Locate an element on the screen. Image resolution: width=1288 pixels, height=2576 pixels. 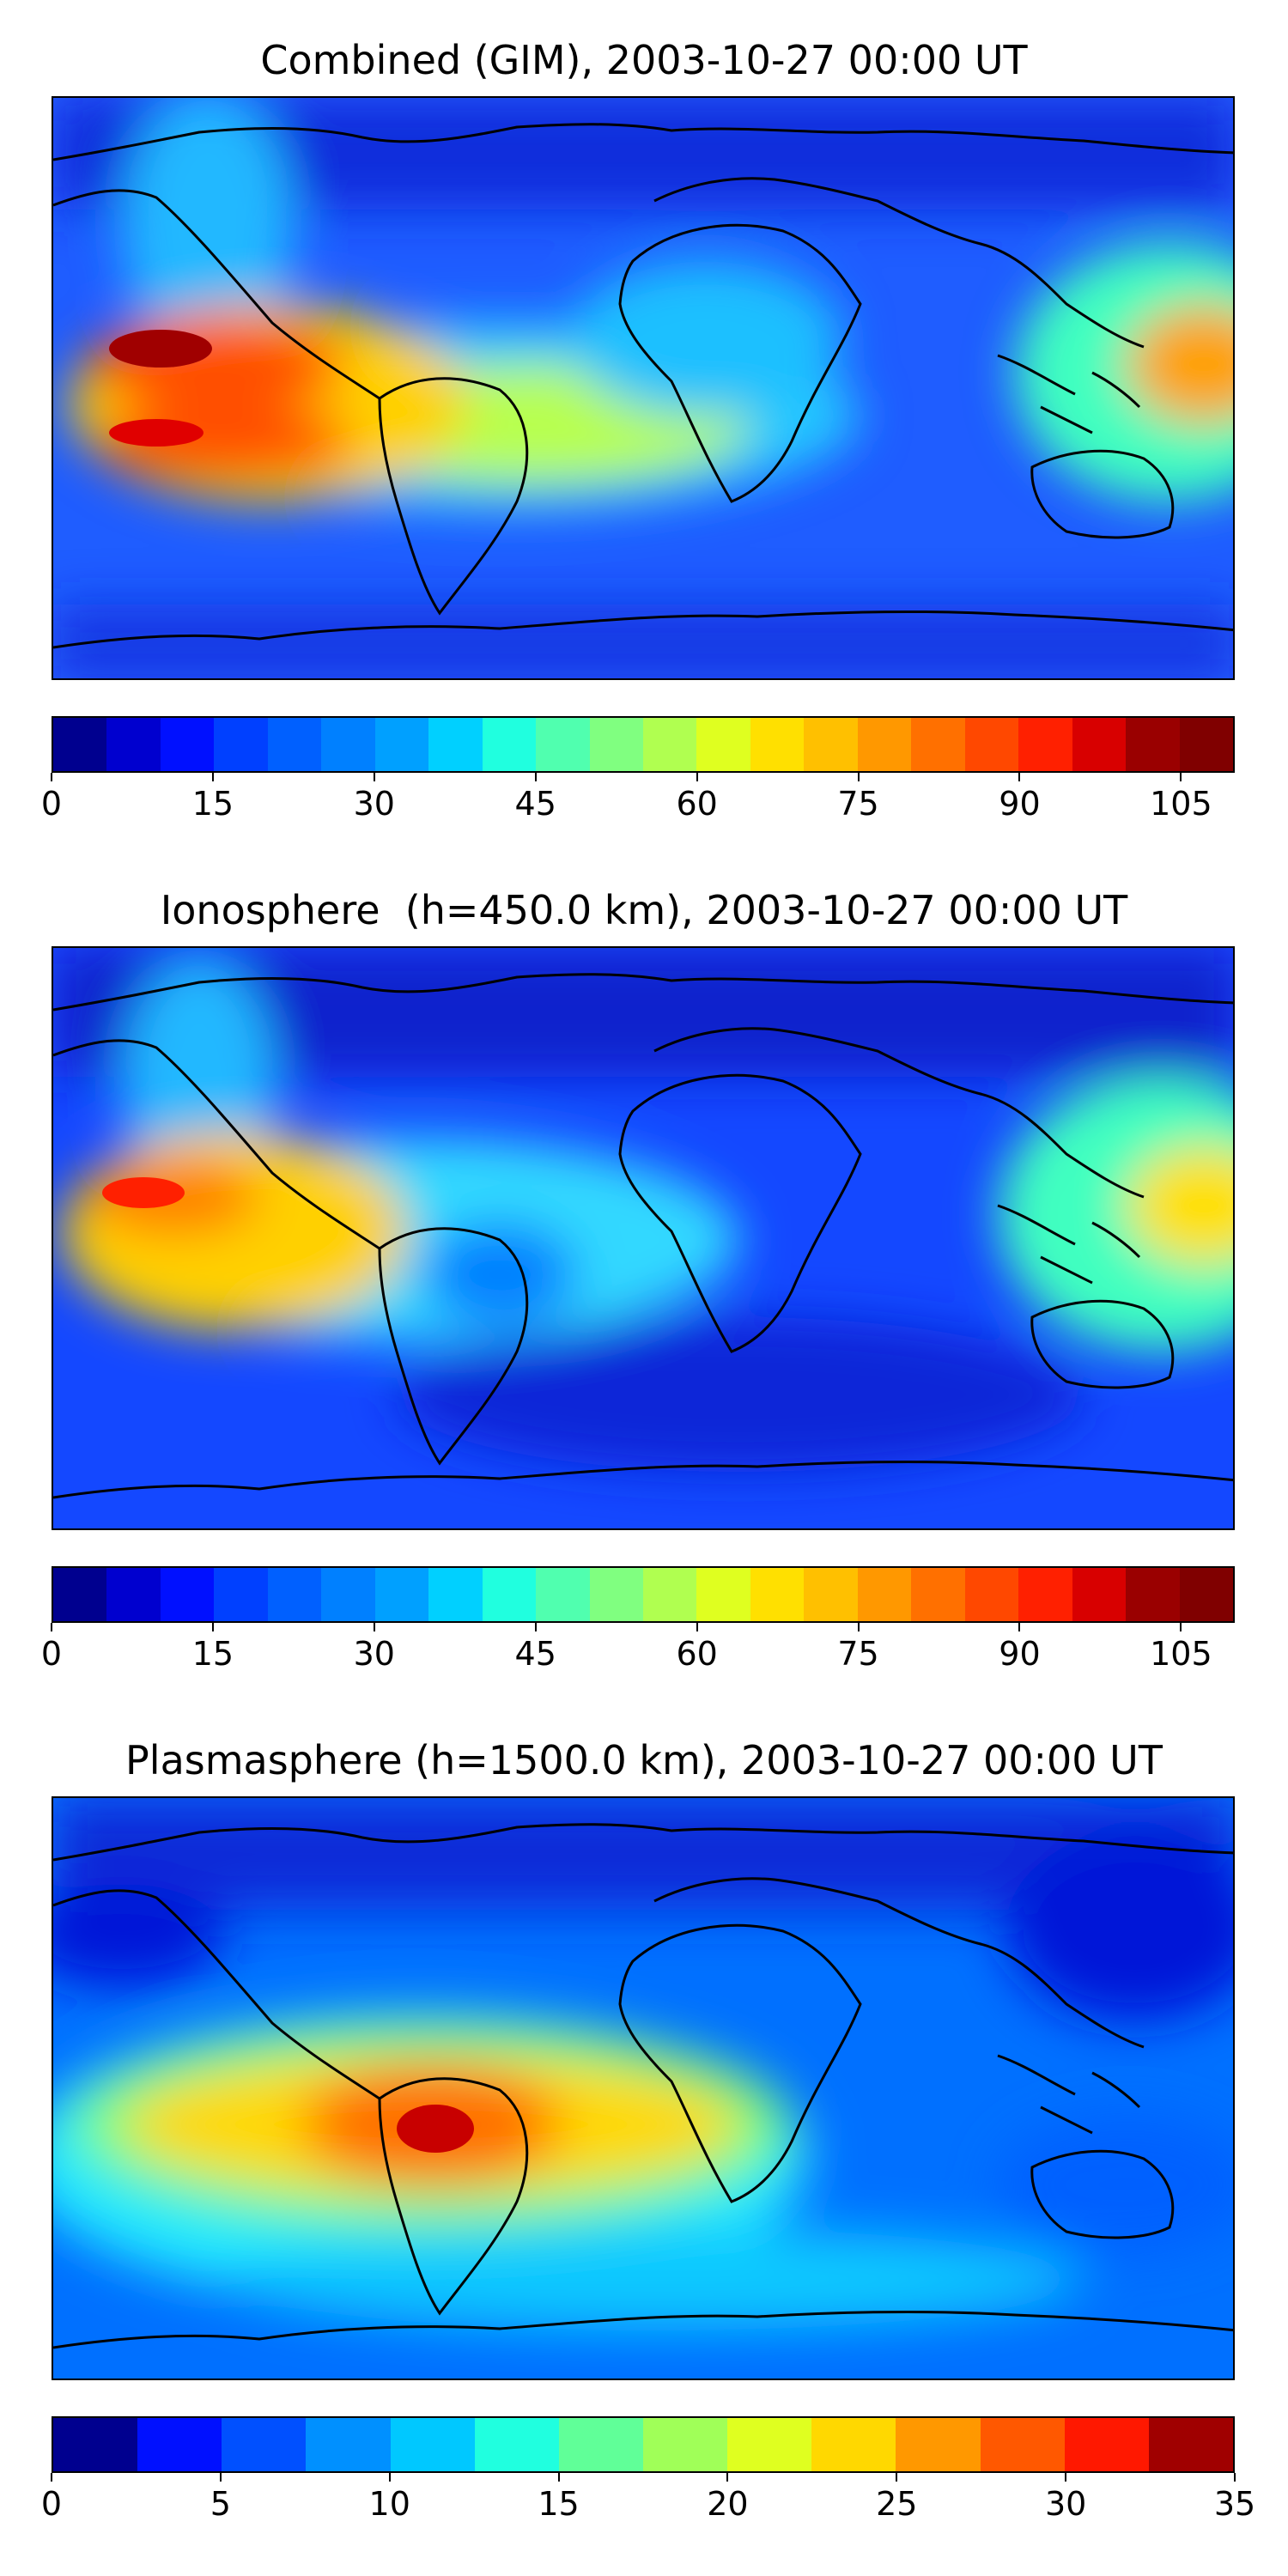
colorbar-tick-label: 60 is located at coordinates (697, 1654).